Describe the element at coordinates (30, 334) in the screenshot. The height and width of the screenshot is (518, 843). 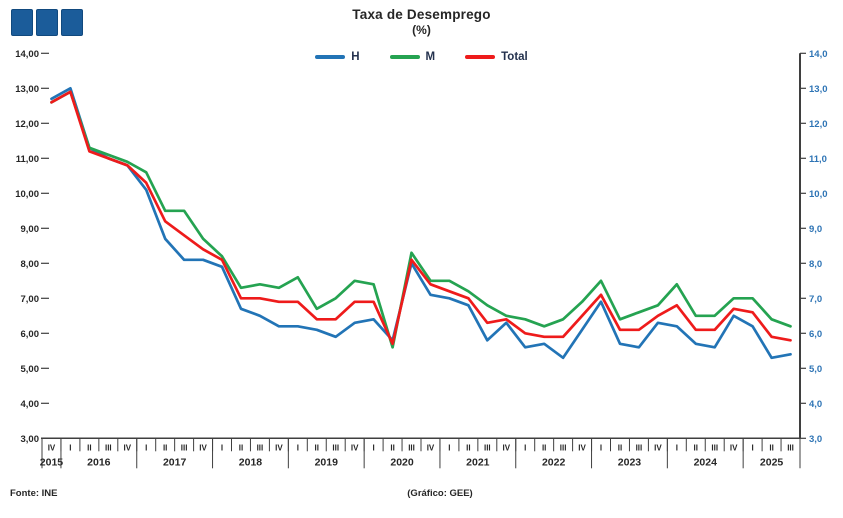
I see `svg-text: 6,00` at that location.